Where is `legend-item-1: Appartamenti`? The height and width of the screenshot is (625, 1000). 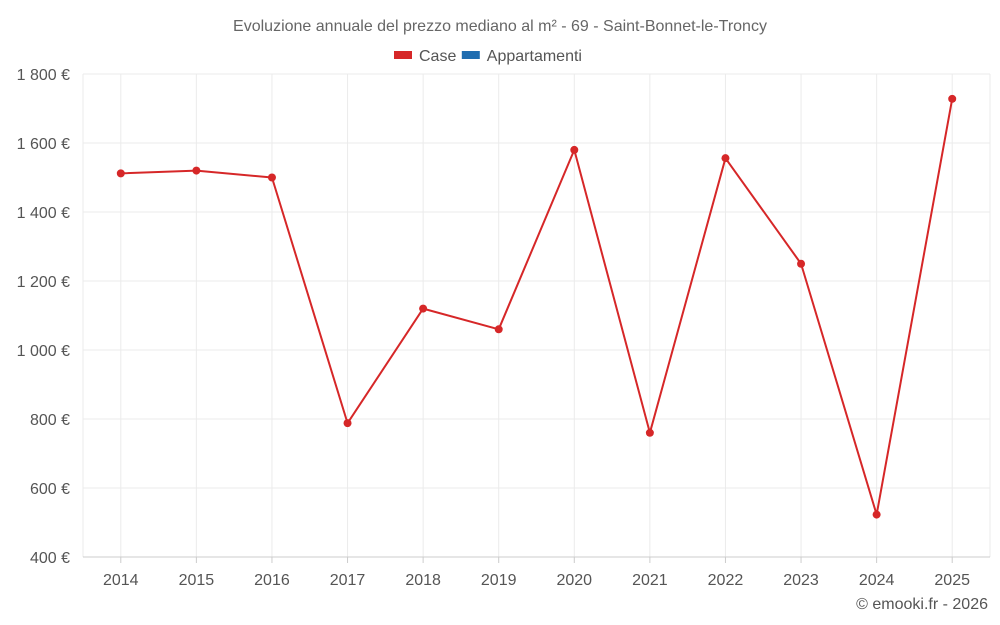
legend-item-1: Appartamenti is located at coordinates (521, 56).